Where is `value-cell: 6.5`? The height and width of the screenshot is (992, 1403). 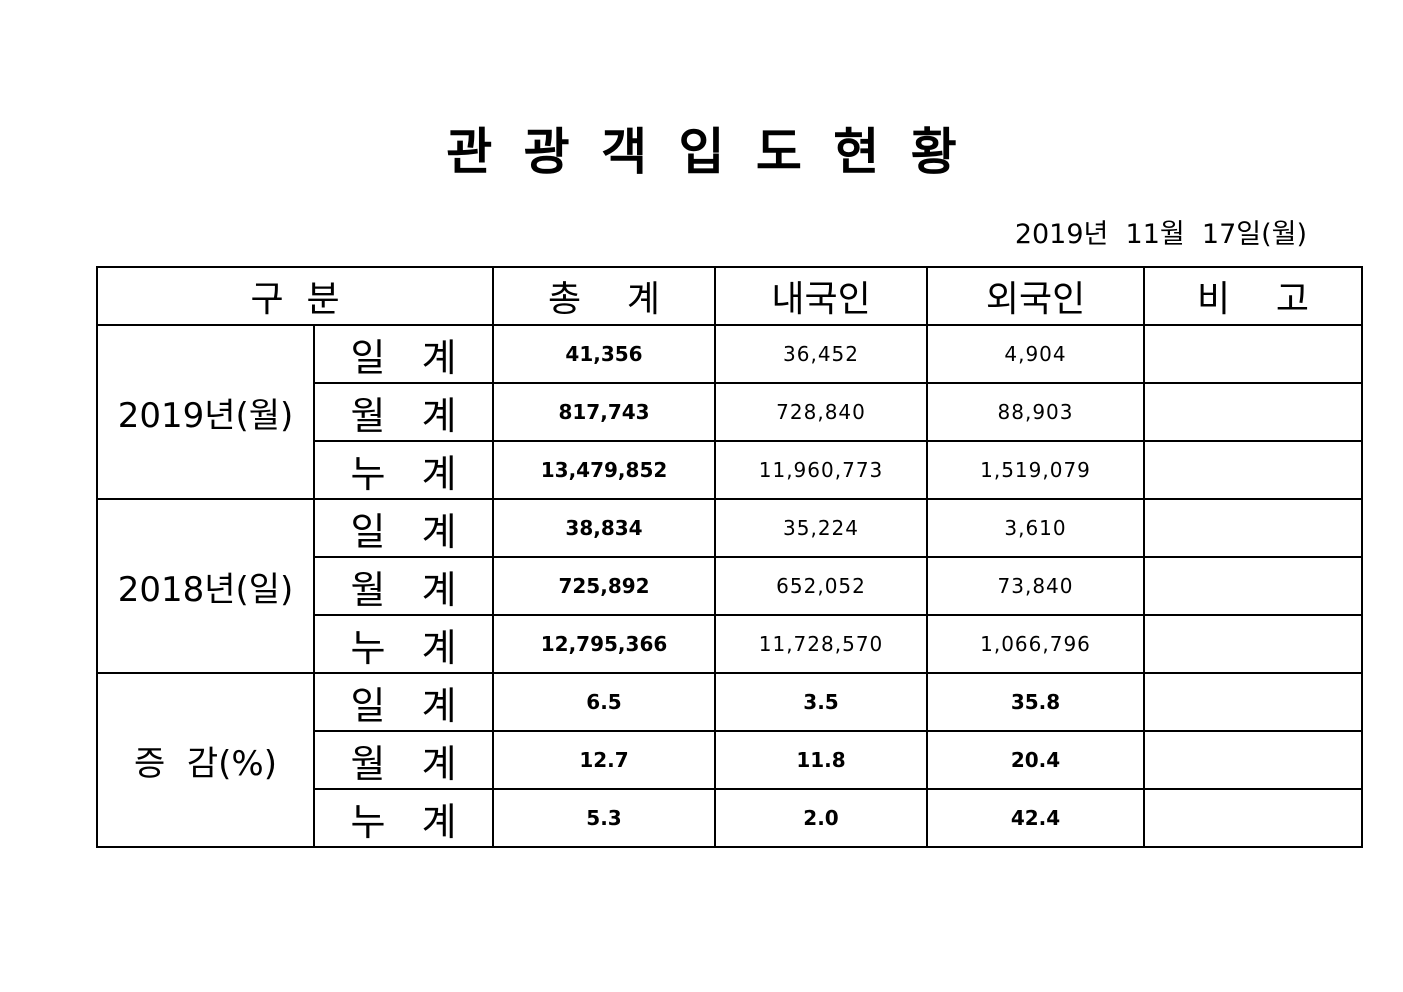
value-cell: 6.5 is located at coordinates (604, 702).